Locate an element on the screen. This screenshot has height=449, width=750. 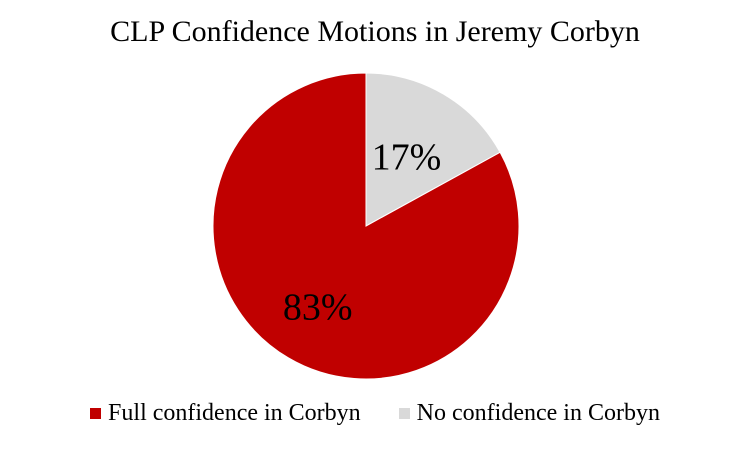
chart-title: CLP Confidence Motions in Jeremy Corbyn is located at coordinates (375, 31).